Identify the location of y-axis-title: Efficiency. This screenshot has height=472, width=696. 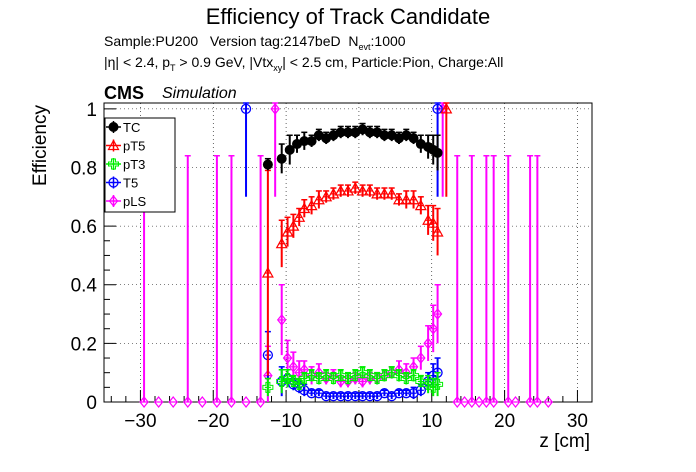
(40, 145).